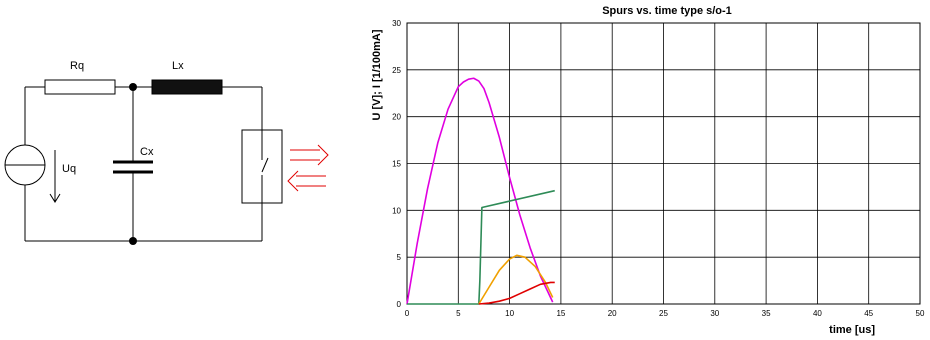 This screenshot has width=930, height=340. I want to click on y-axis-label: U [V]; I [1/100mA], so click(377, 74).